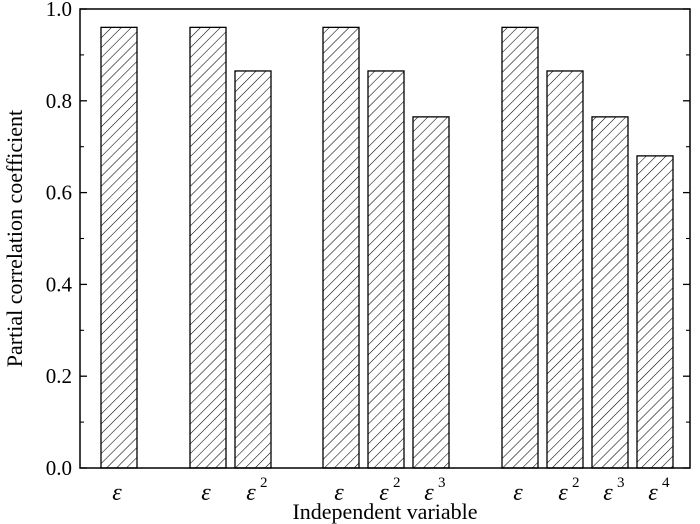  Describe the element at coordinates (384, 511) in the screenshot. I see `x-axis-title: Independent variable` at that location.